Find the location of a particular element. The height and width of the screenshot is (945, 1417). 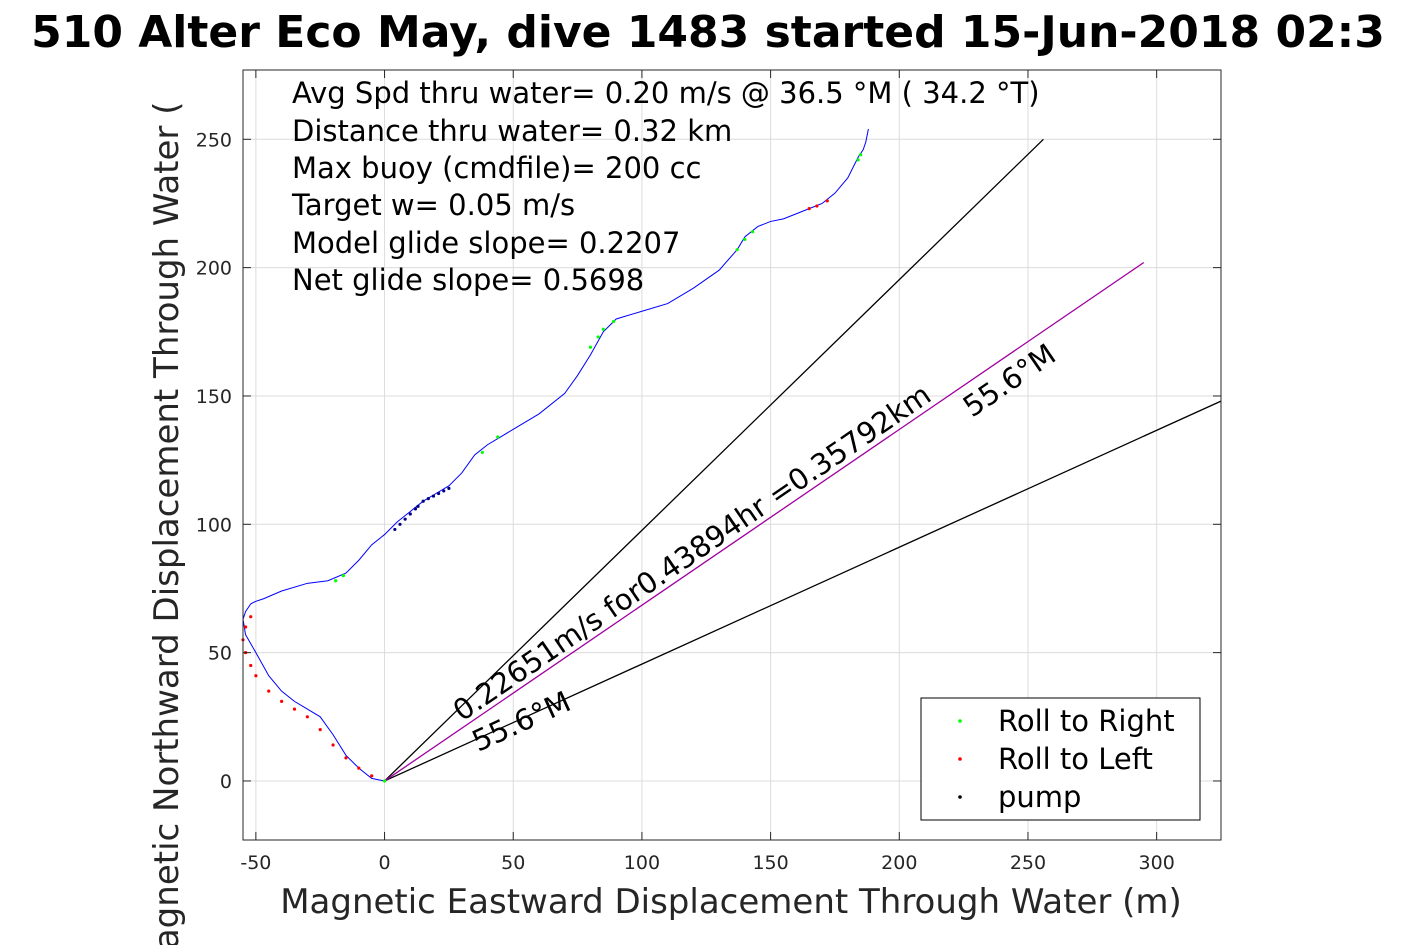

stat-target-w: Target w= 0.05 m/s is located at coordinates (433, 205).